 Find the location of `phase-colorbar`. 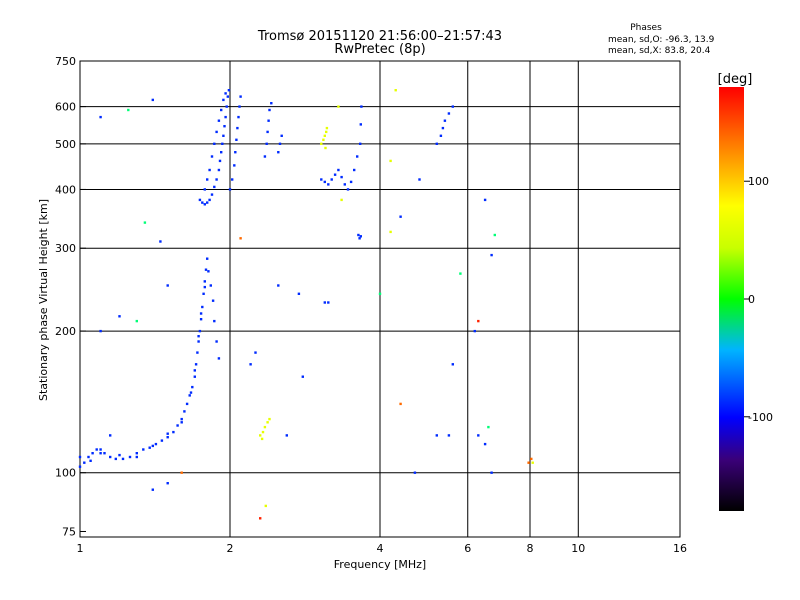

phase-colorbar is located at coordinates (731, 299).